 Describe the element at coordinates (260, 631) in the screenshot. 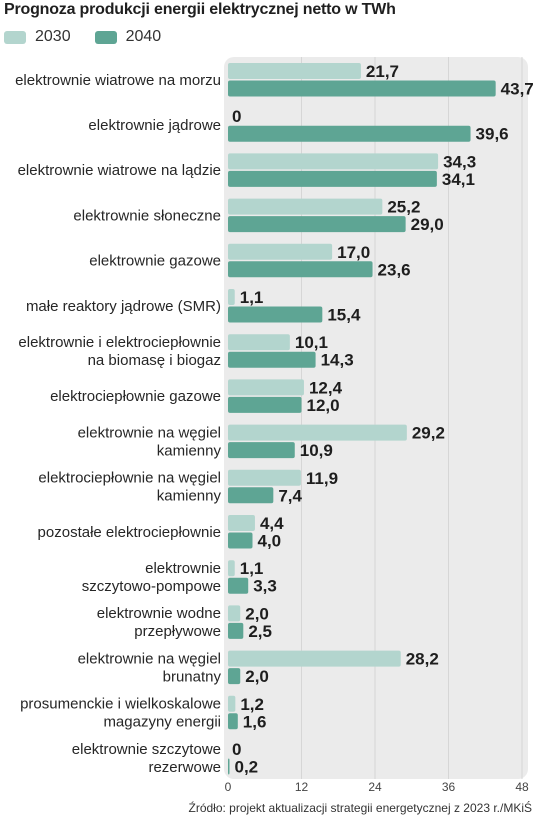

I see `value-label-2040-12: 2,5` at that location.